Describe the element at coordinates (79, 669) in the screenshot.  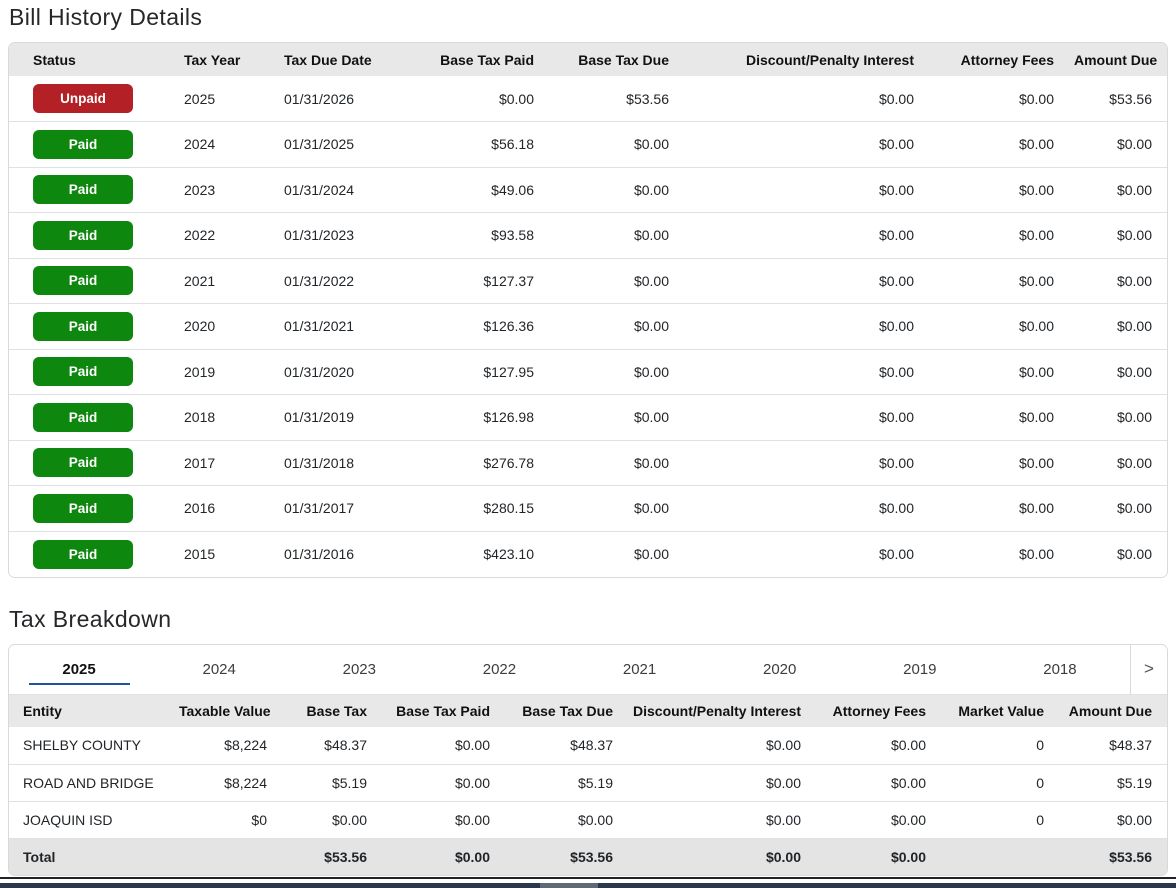
I see `tab-2025: 2025` at that location.